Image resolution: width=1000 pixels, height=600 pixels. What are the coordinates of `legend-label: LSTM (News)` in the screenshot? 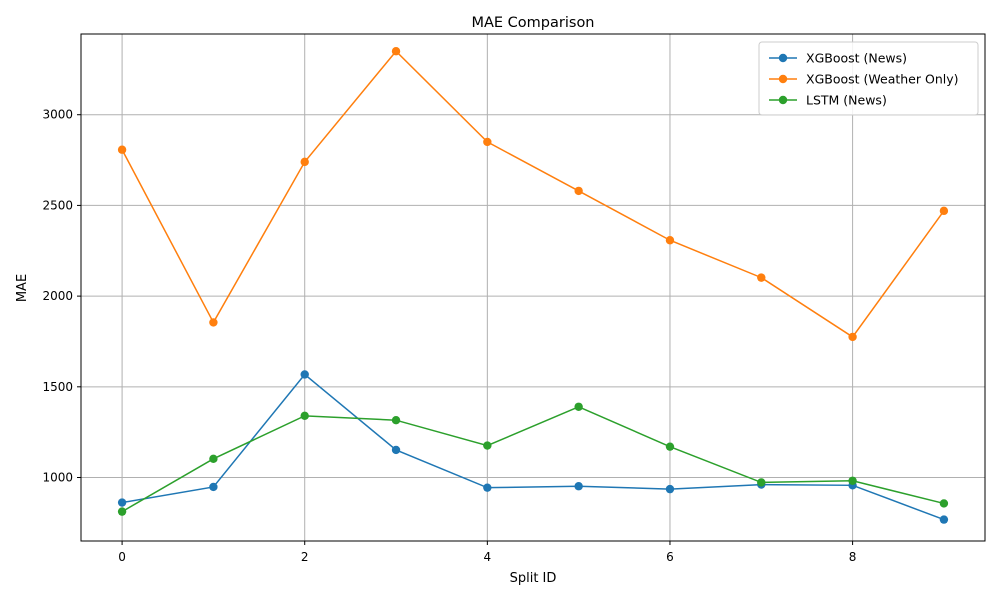 It's located at (846, 100).